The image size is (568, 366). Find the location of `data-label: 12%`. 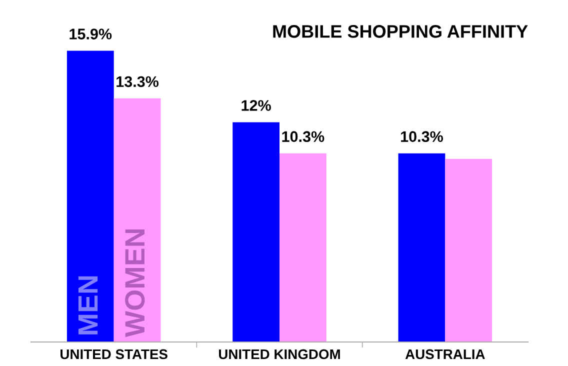

data-label: 12% is located at coordinates (256, 105).